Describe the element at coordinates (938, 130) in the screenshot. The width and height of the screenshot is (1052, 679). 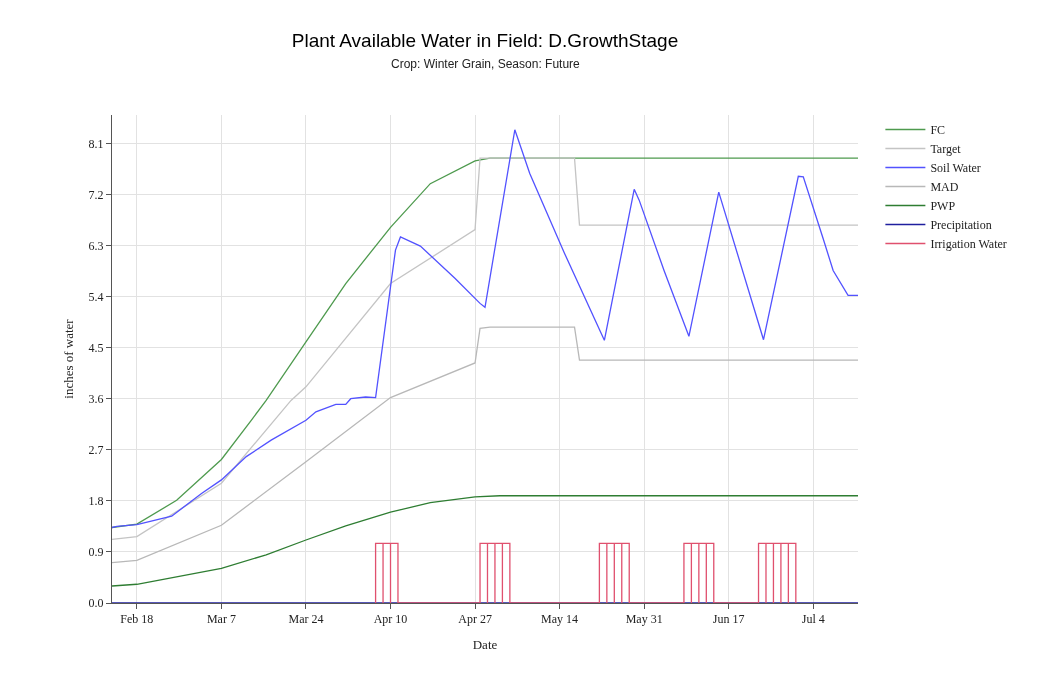
I see `legend-label: FC` at that location.